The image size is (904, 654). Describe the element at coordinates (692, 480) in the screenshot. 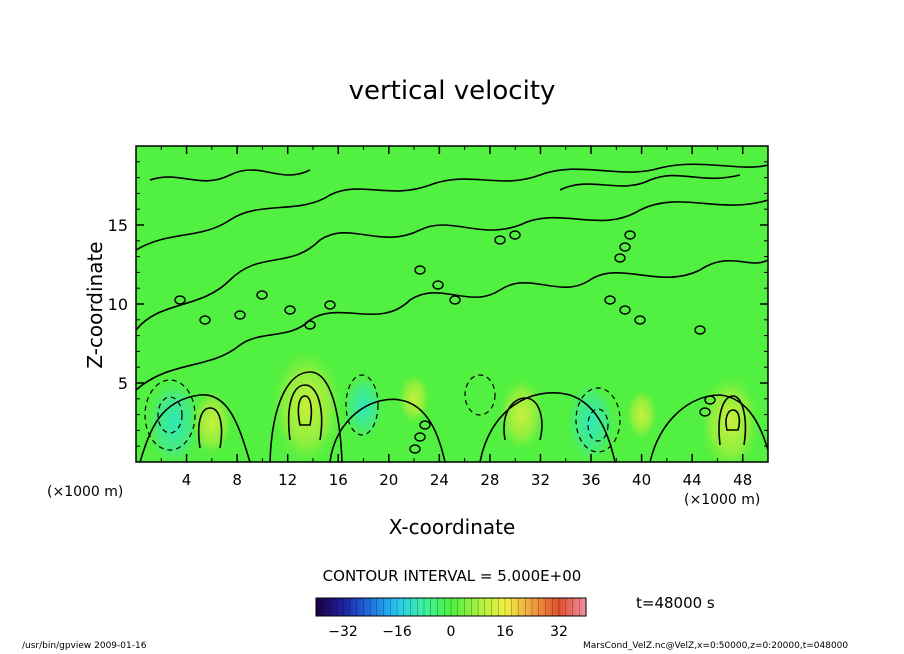

I see `x-tick-label: 44` at that location.